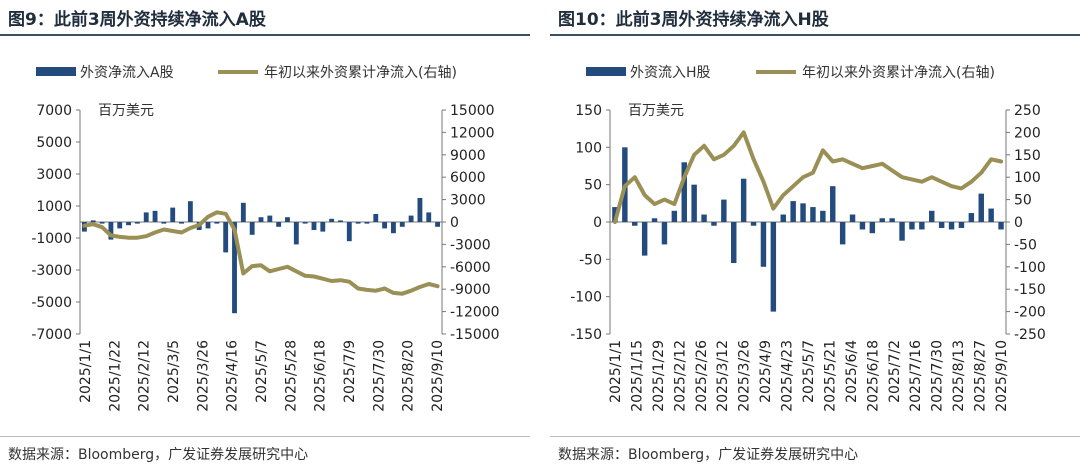 The height and width of the screenshot is (470, 1080). I want to click on right-tick-label: 15000, so click(472, 111).